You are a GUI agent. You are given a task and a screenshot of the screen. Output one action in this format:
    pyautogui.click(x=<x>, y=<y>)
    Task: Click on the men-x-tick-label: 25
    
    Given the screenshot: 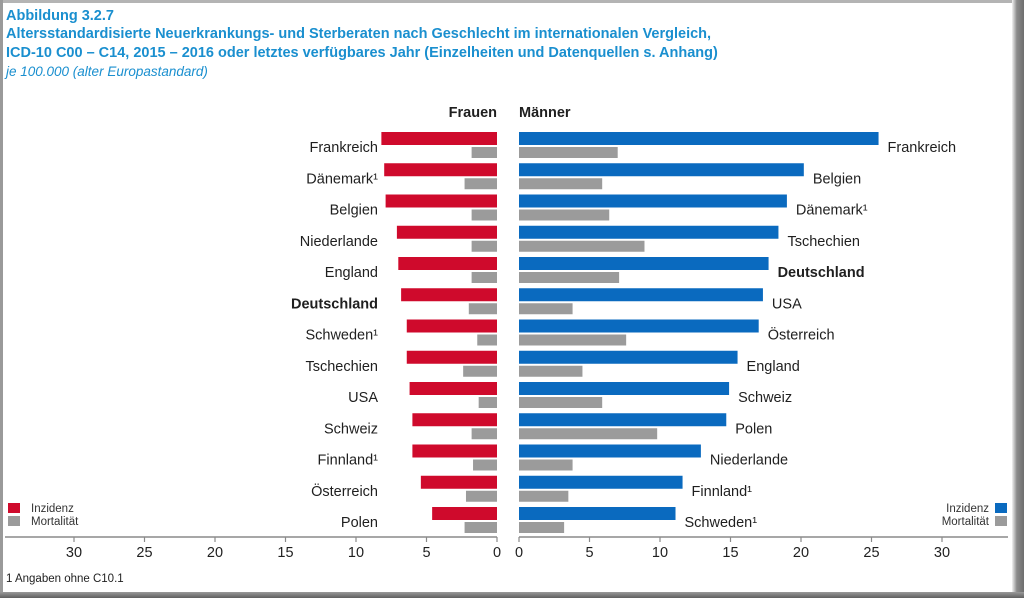 What is the action you would take?
    pyautogui.click(x=871, y=553)
    